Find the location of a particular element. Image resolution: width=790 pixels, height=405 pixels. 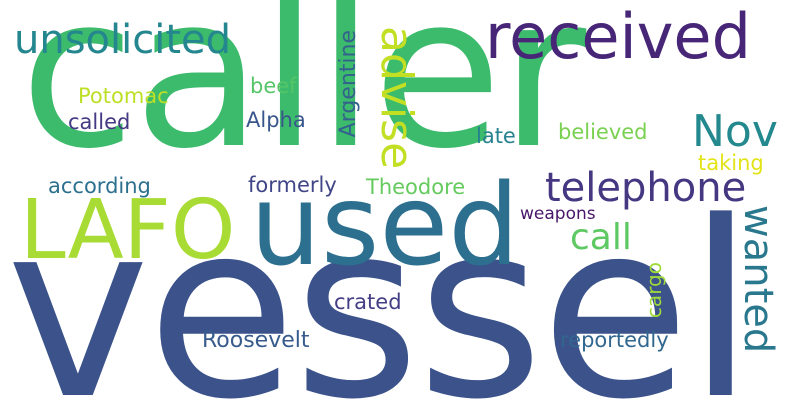

word-crated-text: crated is located at coordinates (368, 302).